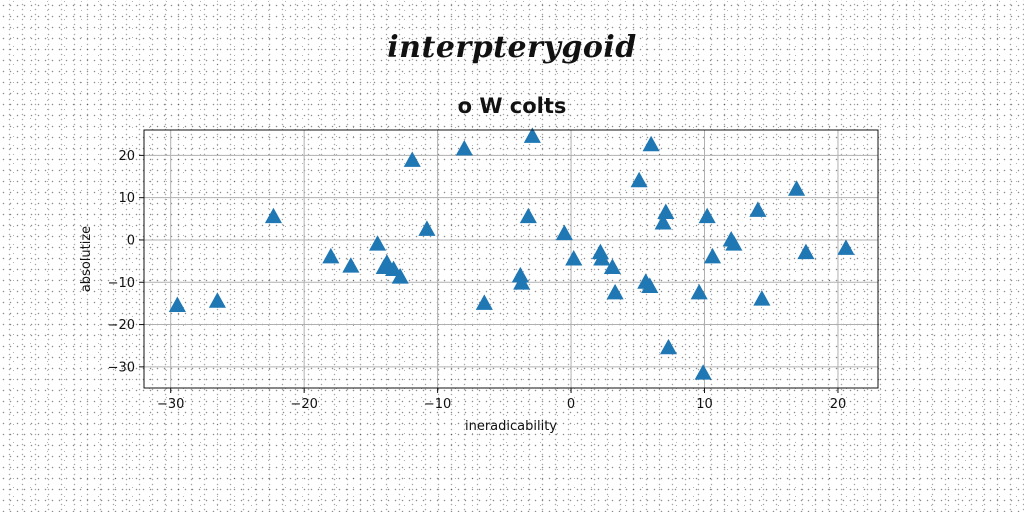 The width and height of the screenshot is (1024, 512). Describe the element at coordinates (131, 240) in the screenshot. I see `y-tick-label: 0` at that location.